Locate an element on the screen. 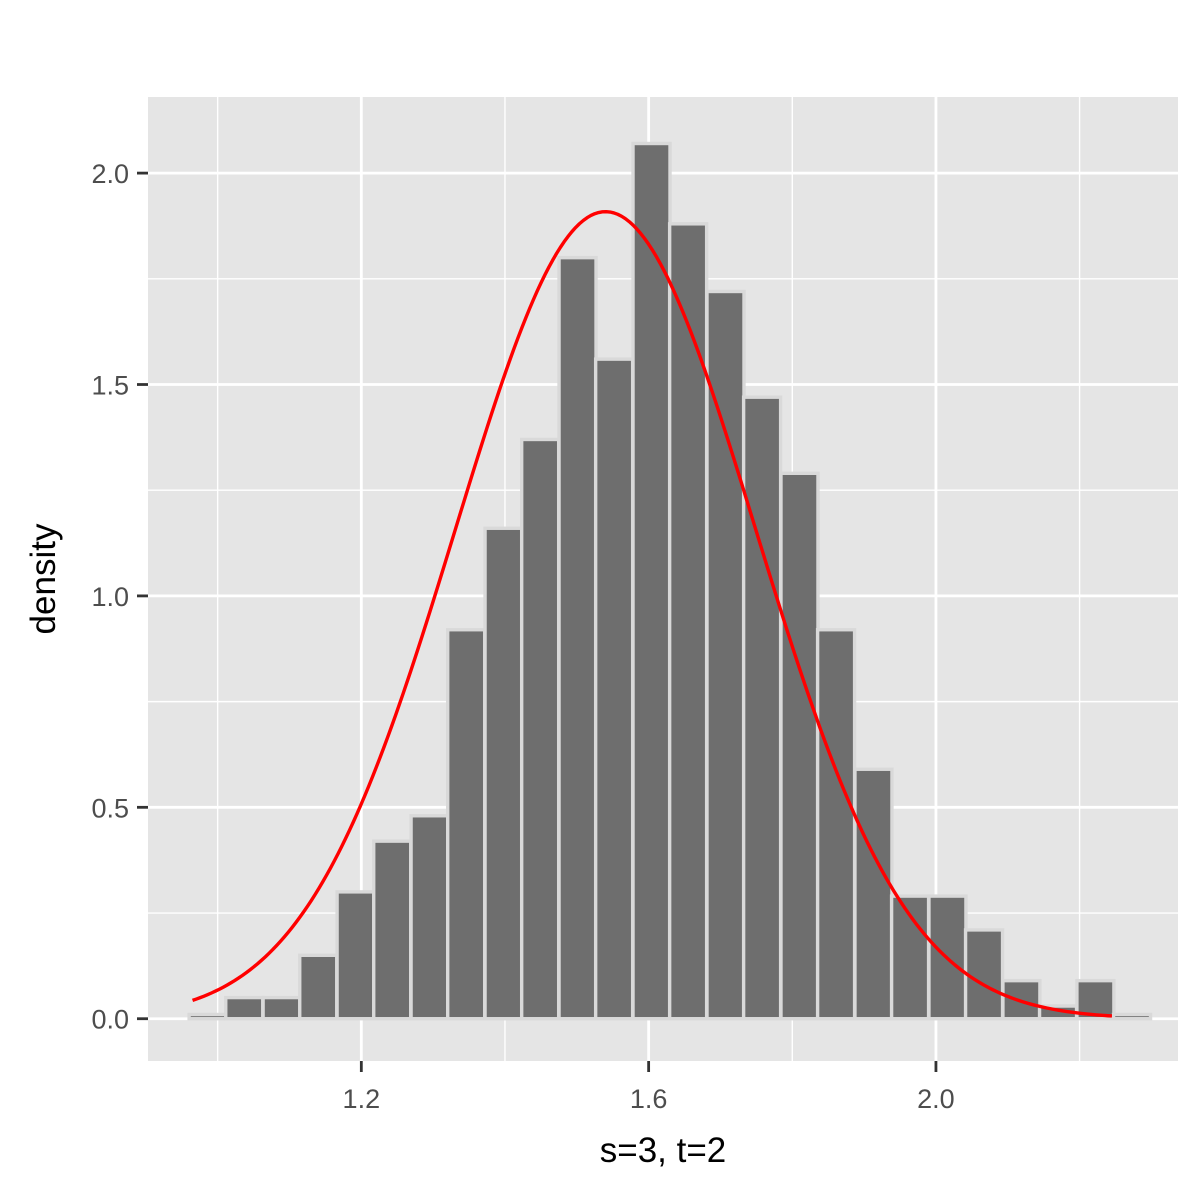 The width and height of the screenshot is (1200, 1200). y-tick-label: 0.0 is located at coordinates (110, 1020).